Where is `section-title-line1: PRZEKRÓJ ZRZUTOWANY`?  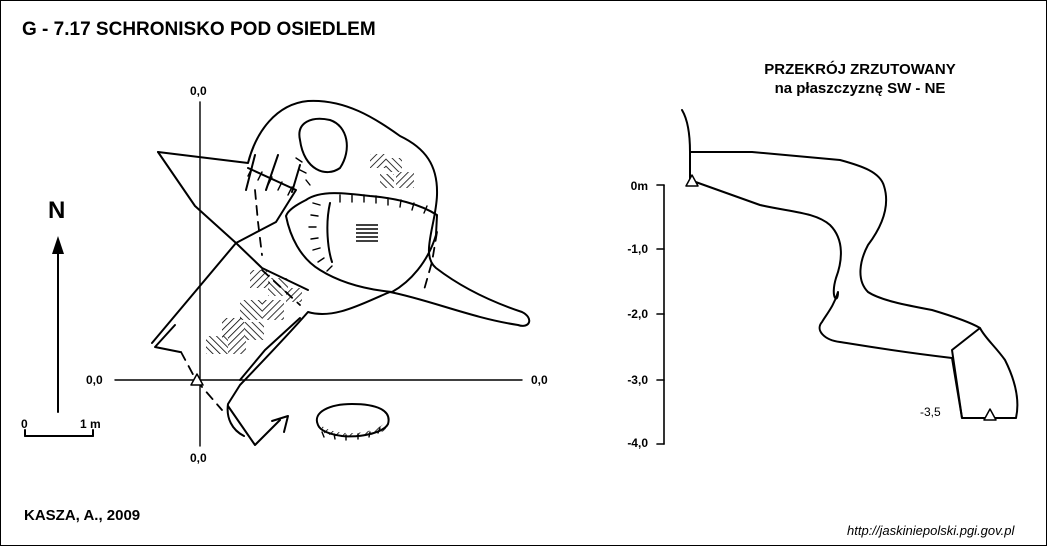
section-title-line1: PRZEKRÓJ ZRZUTOWANY is located at coordinates (860, 69).